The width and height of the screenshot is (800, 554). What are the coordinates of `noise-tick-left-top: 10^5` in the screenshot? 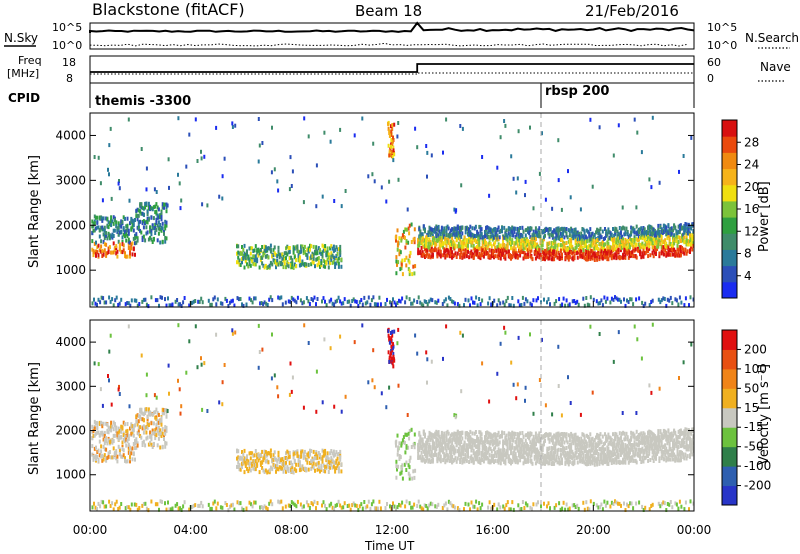 It's located at (67, 27).